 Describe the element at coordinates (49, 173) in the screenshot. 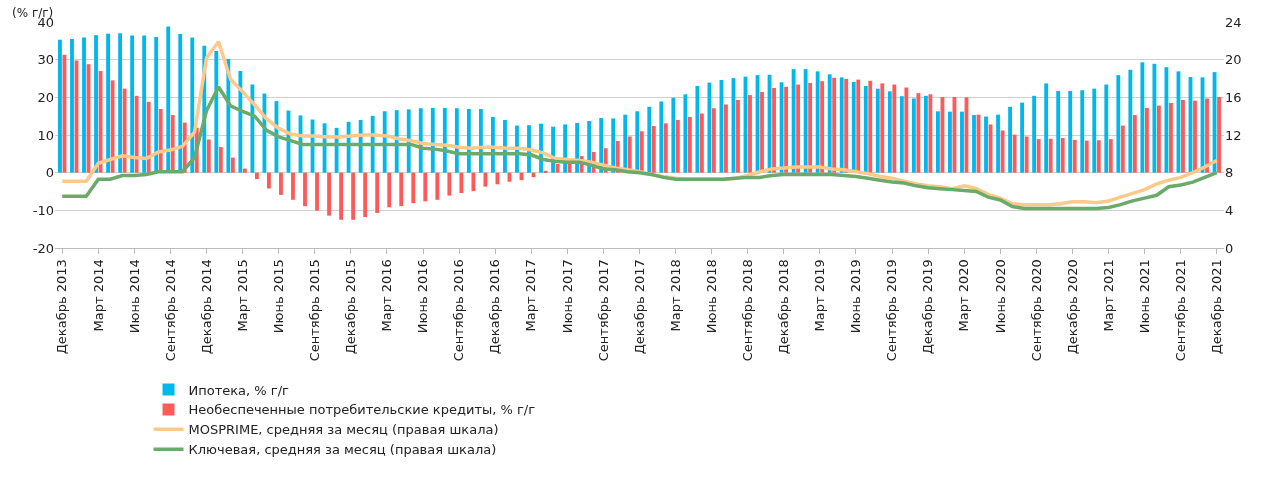

I see `y-tick-label: 0` at that location.